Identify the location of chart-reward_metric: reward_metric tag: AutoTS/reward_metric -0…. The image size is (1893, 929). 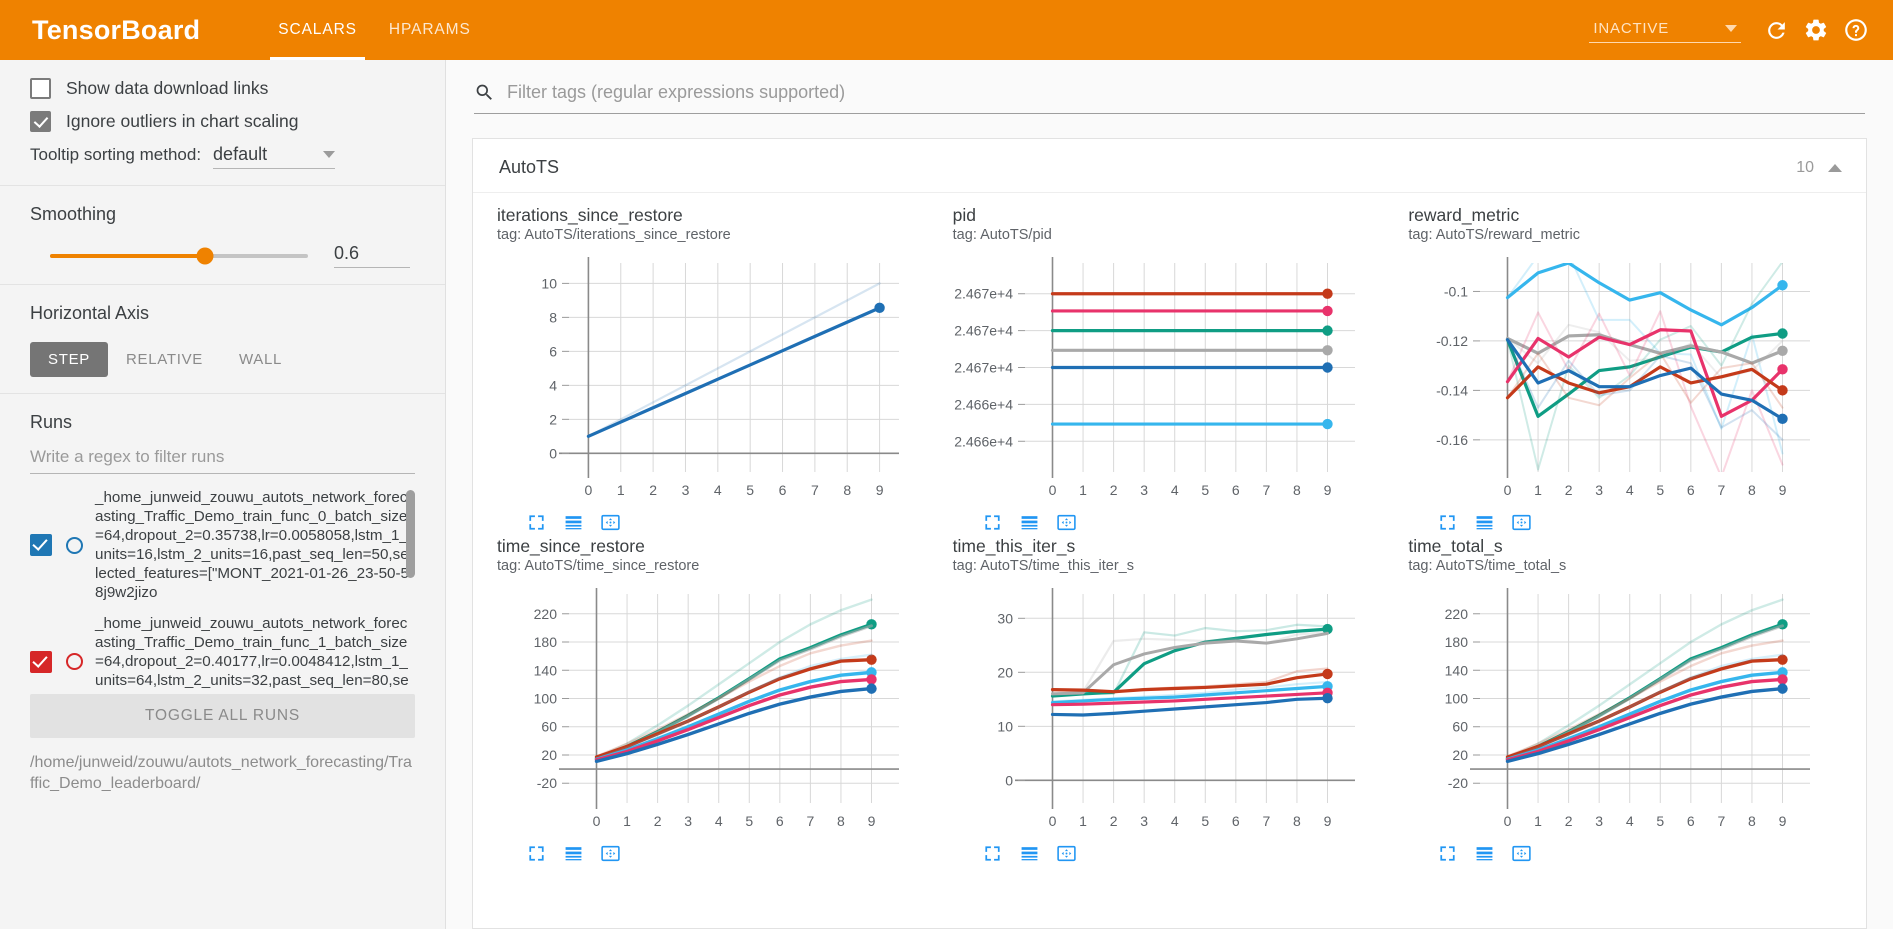
(1627, 370).